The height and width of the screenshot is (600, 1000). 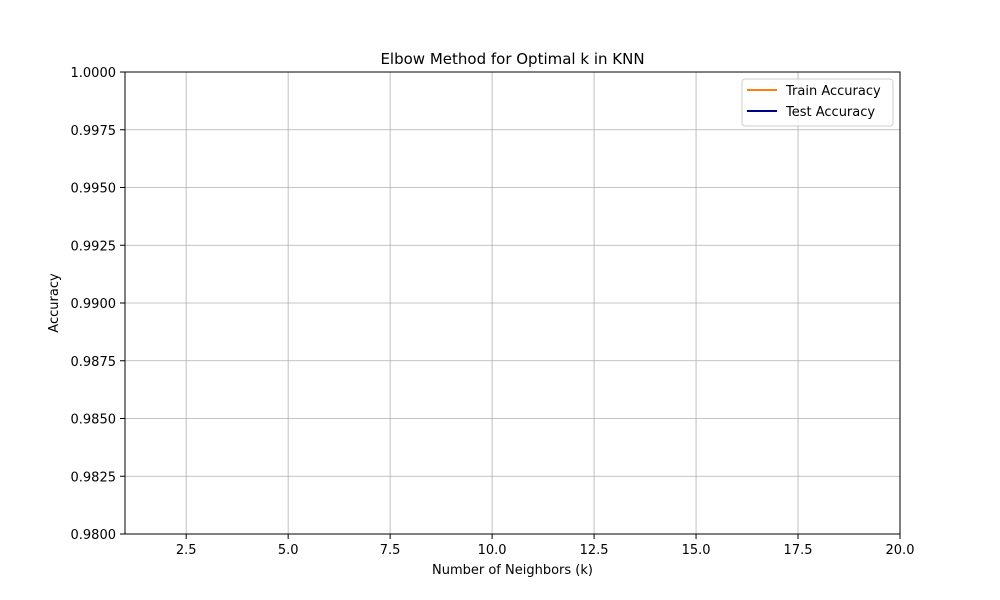 What do you see at coordinates (512, 59) in the screenshot?
I see `chart-title: Elbow Method for Optimal k in KNN` at bounding box center [512, 59].